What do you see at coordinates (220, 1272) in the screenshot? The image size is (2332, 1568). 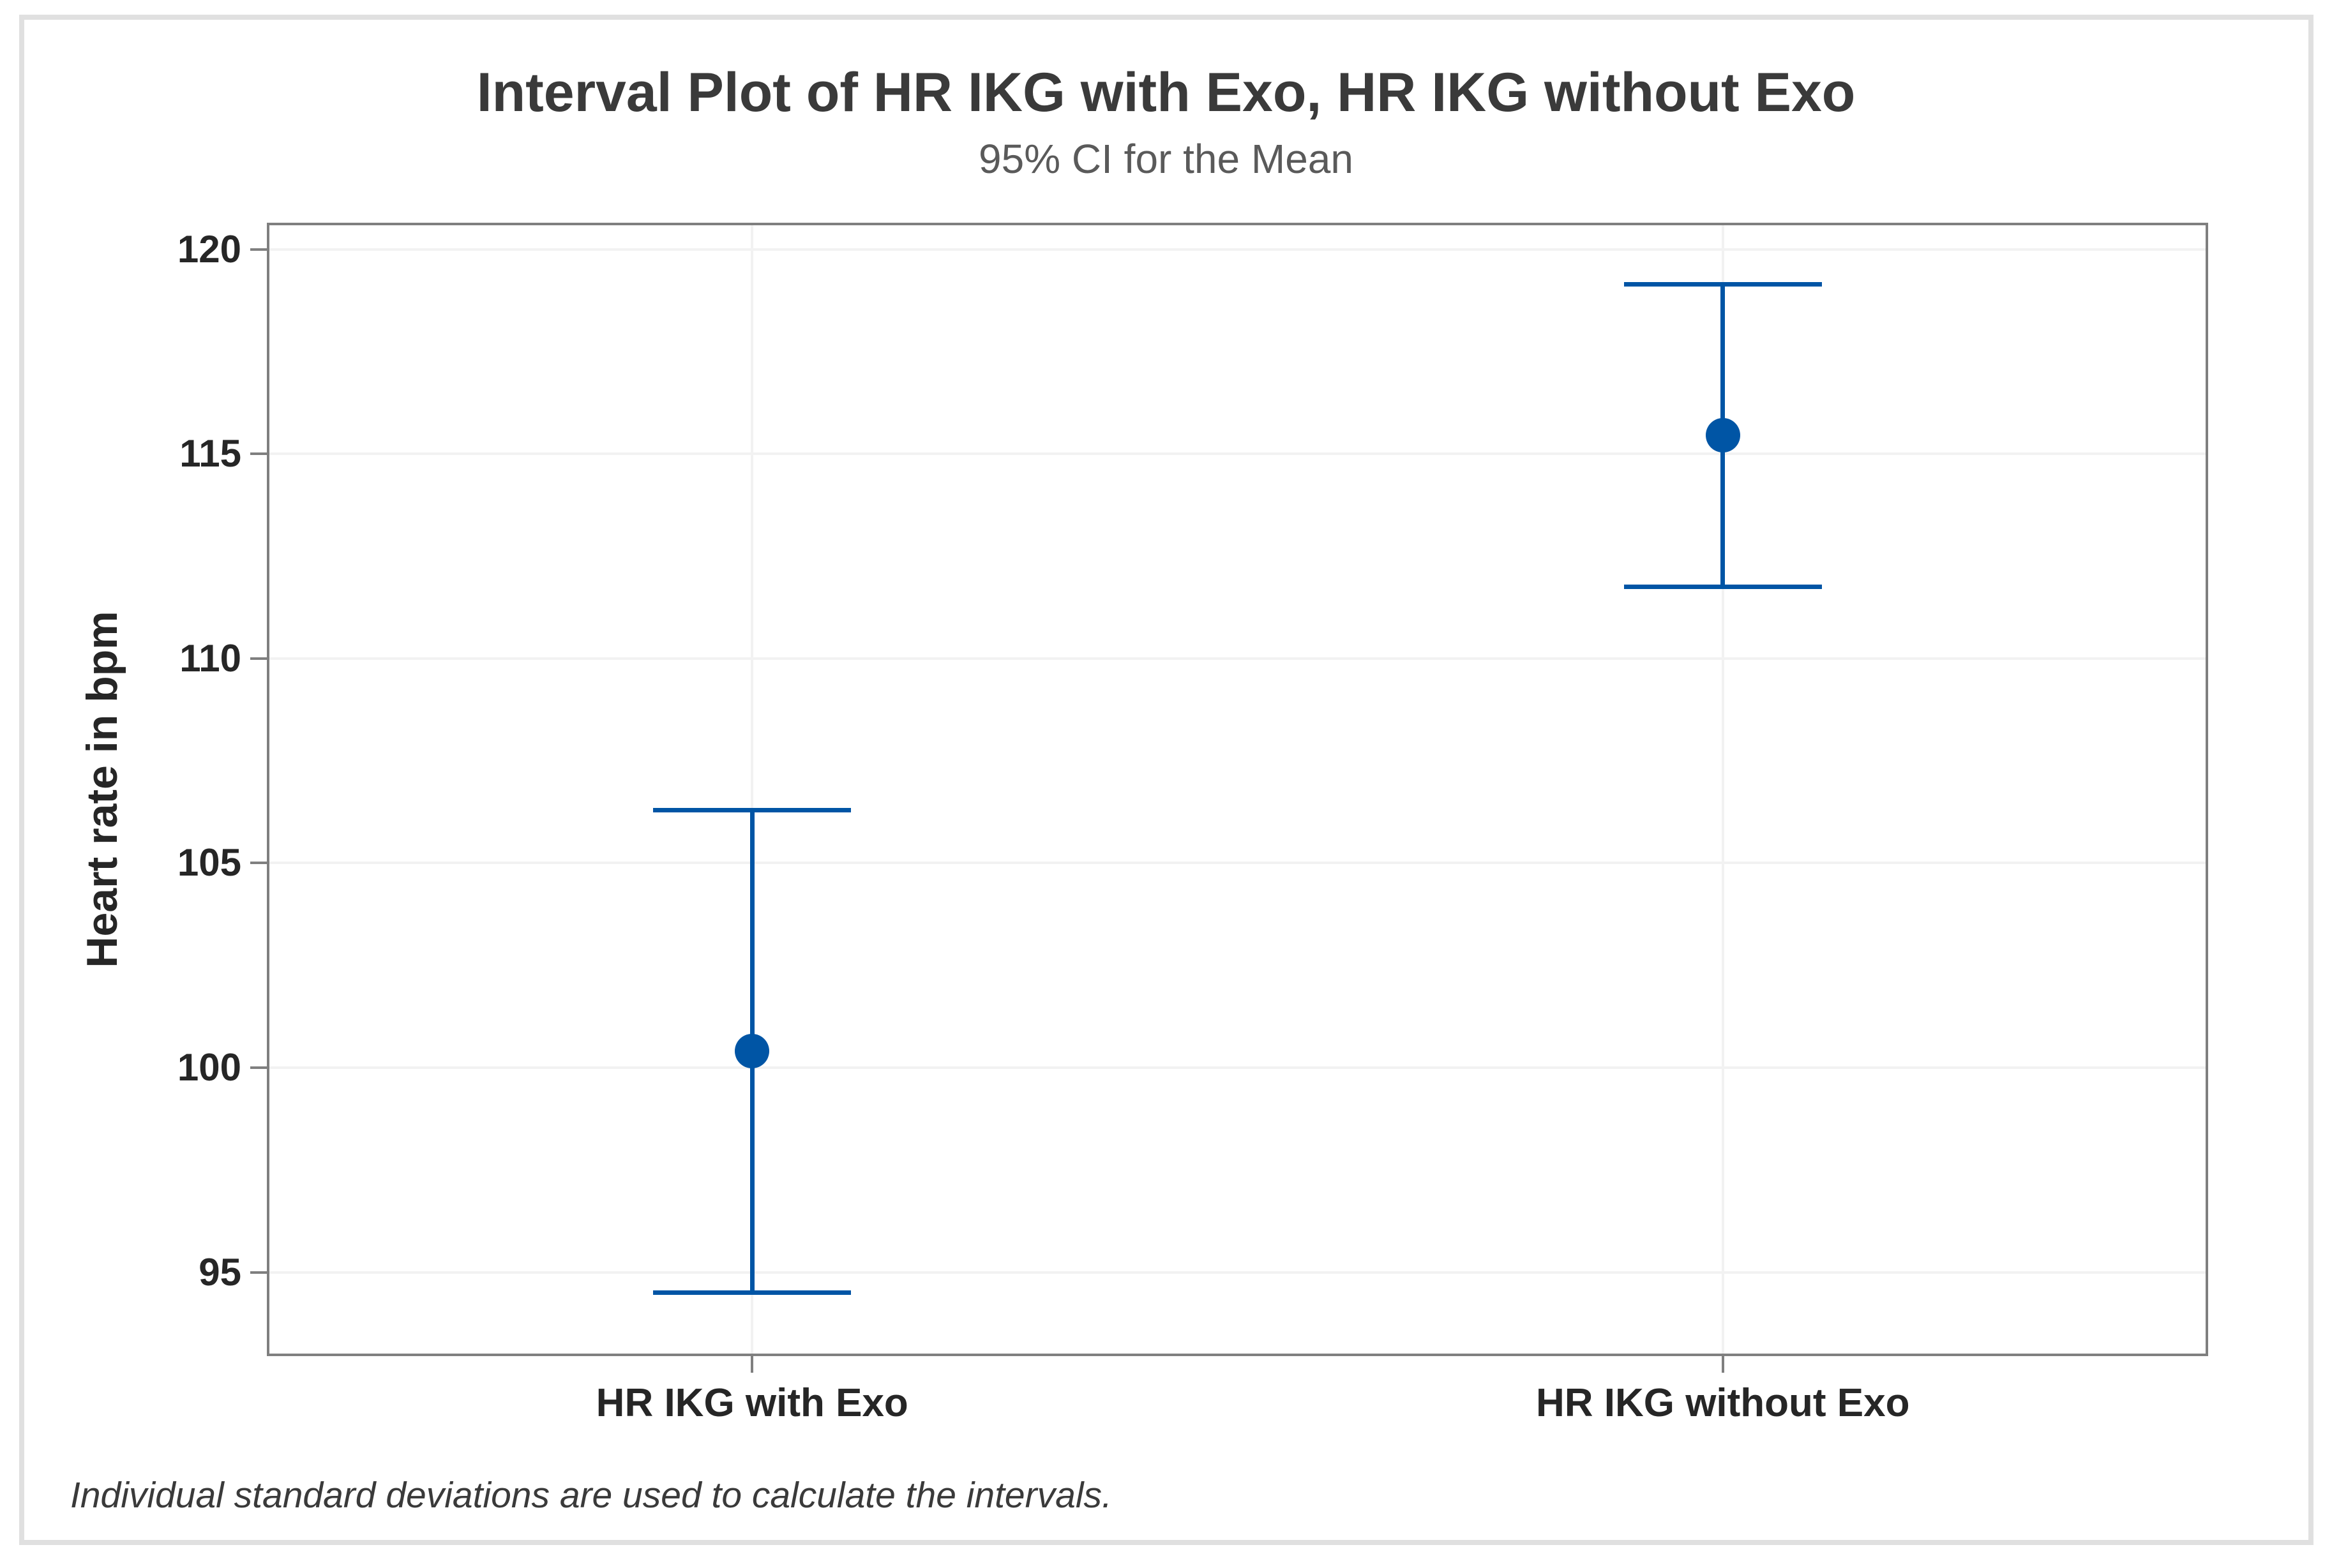 I see `y-tick-label: 95` at bounding box center [220, 1272].